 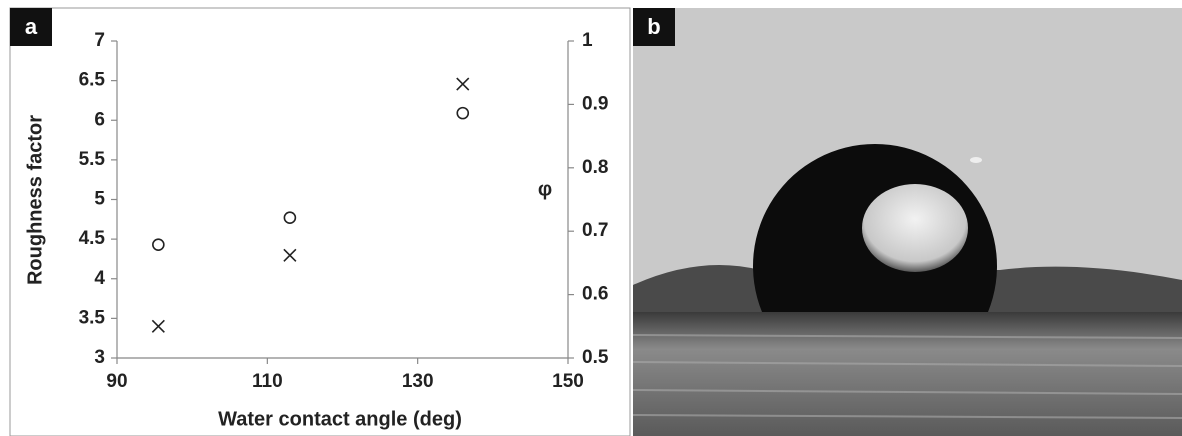 I want to click on y2-tick-label: 0.5, so click(x=595, y=357).